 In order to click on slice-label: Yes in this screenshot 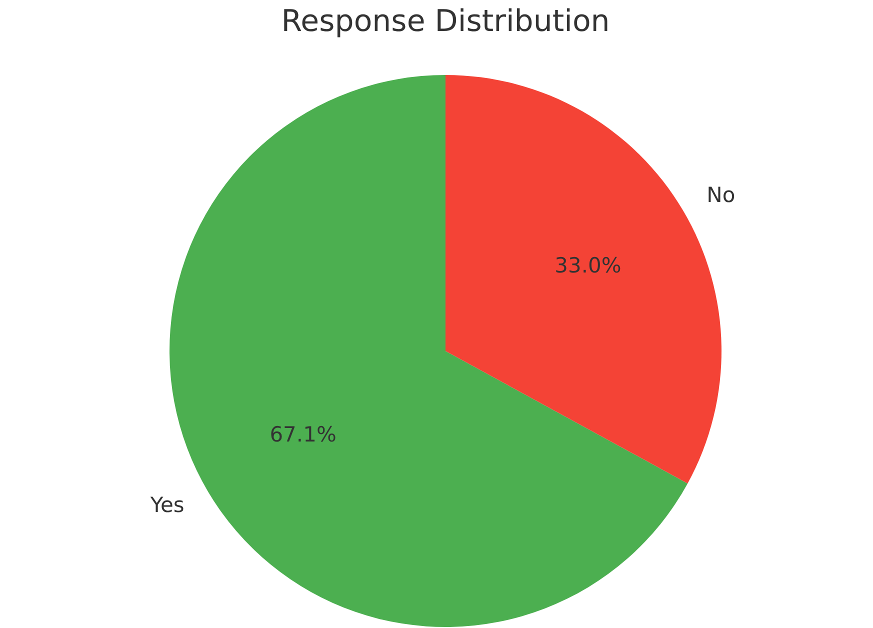, I will do `click(166, 504)`.